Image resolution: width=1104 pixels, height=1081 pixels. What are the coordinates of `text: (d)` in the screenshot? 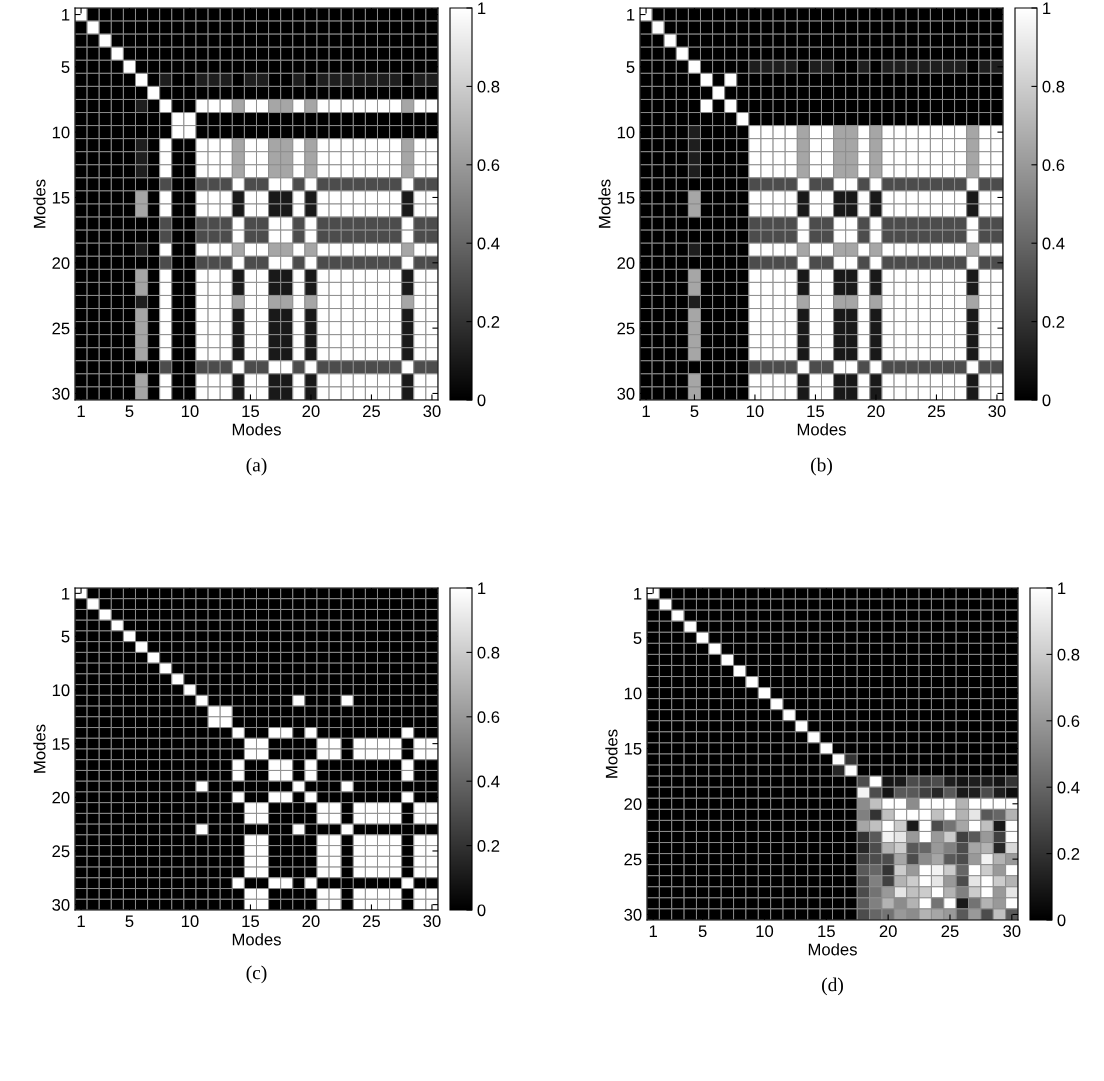 It's located at (832, 986).